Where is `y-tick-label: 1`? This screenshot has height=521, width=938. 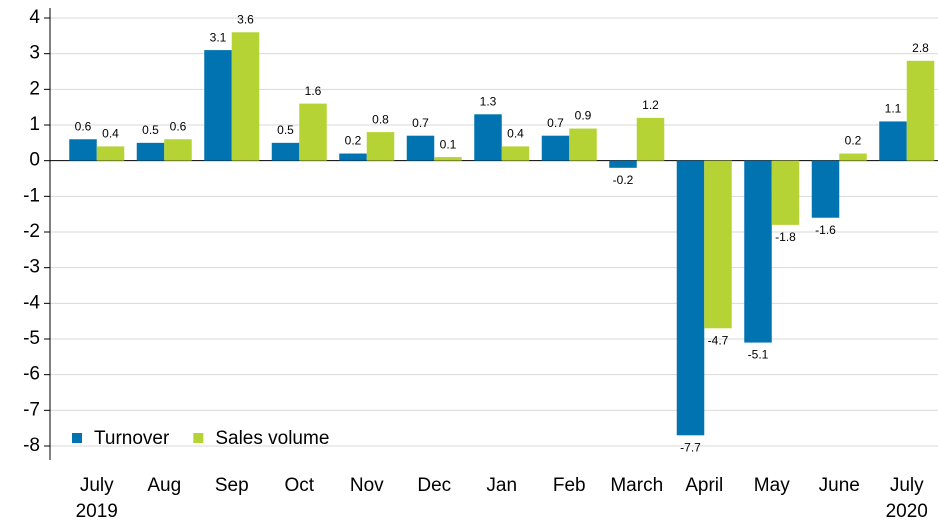 y-tick-label: 1 is located at coordinates (34, 124).